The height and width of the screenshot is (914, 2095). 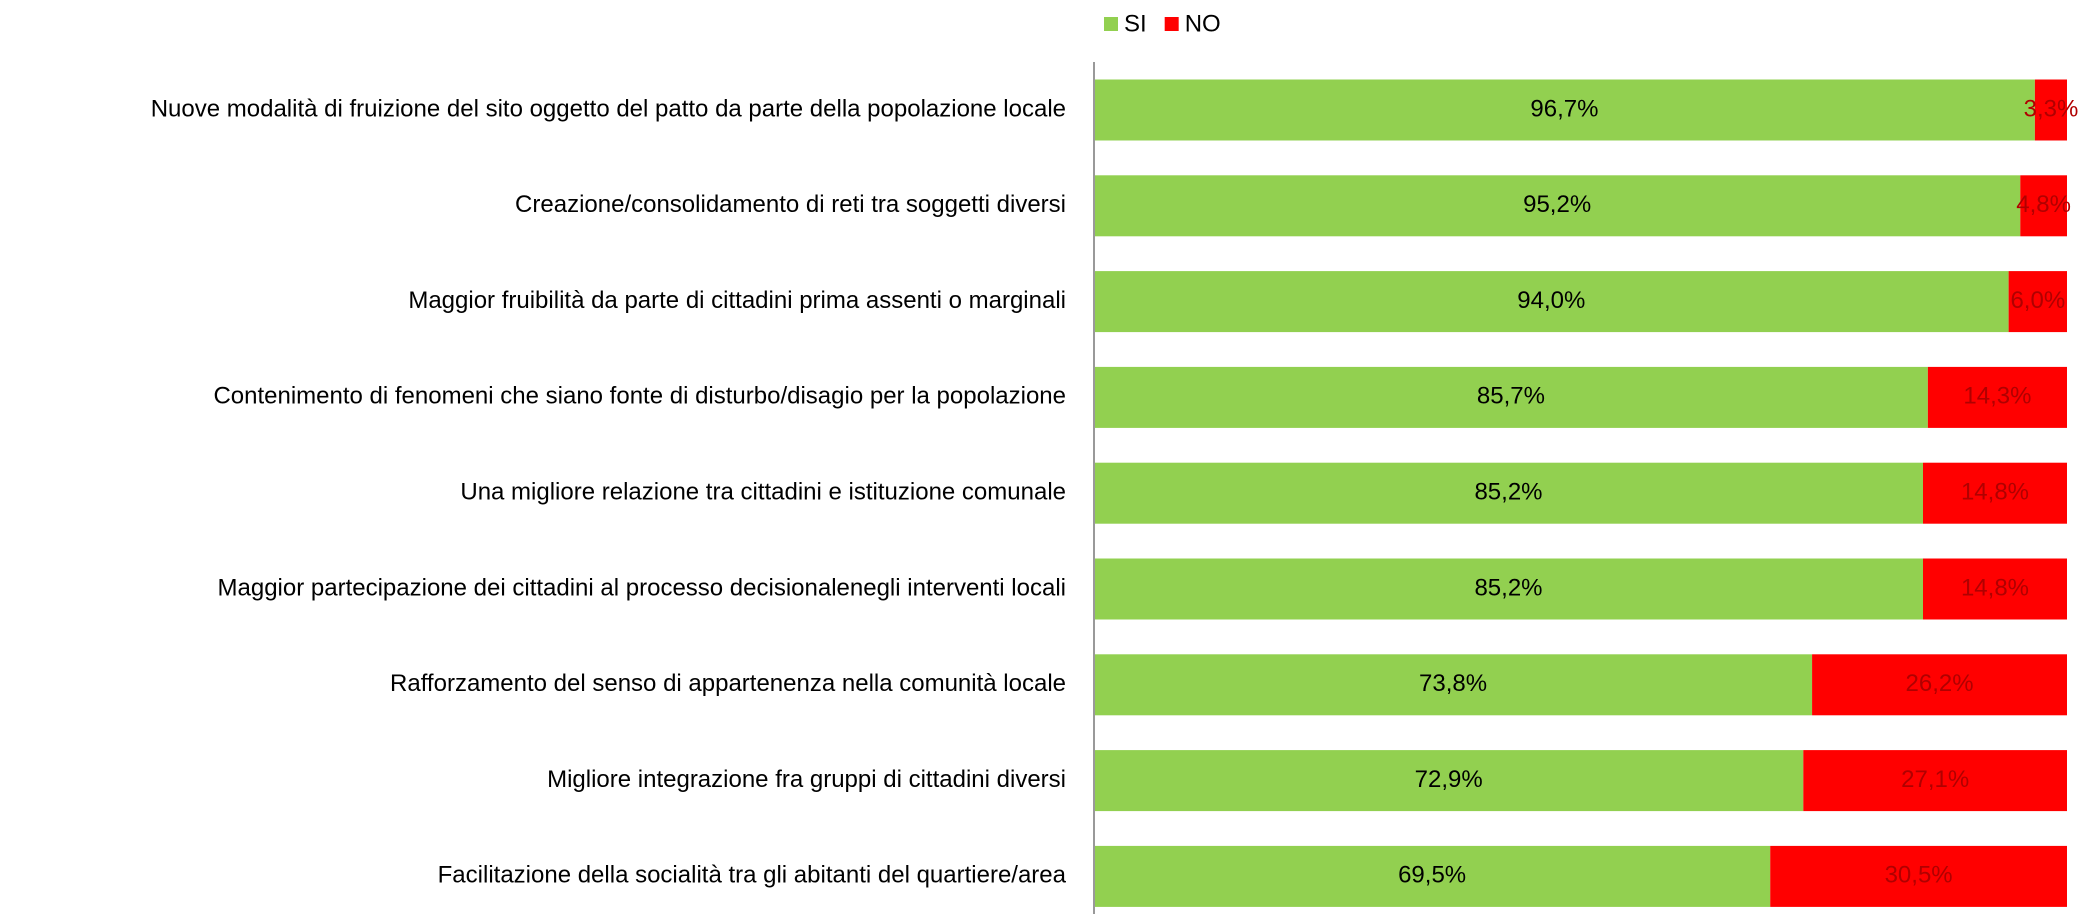 I want to click on value-label: 3,3%, so click(x=2051, y=108).